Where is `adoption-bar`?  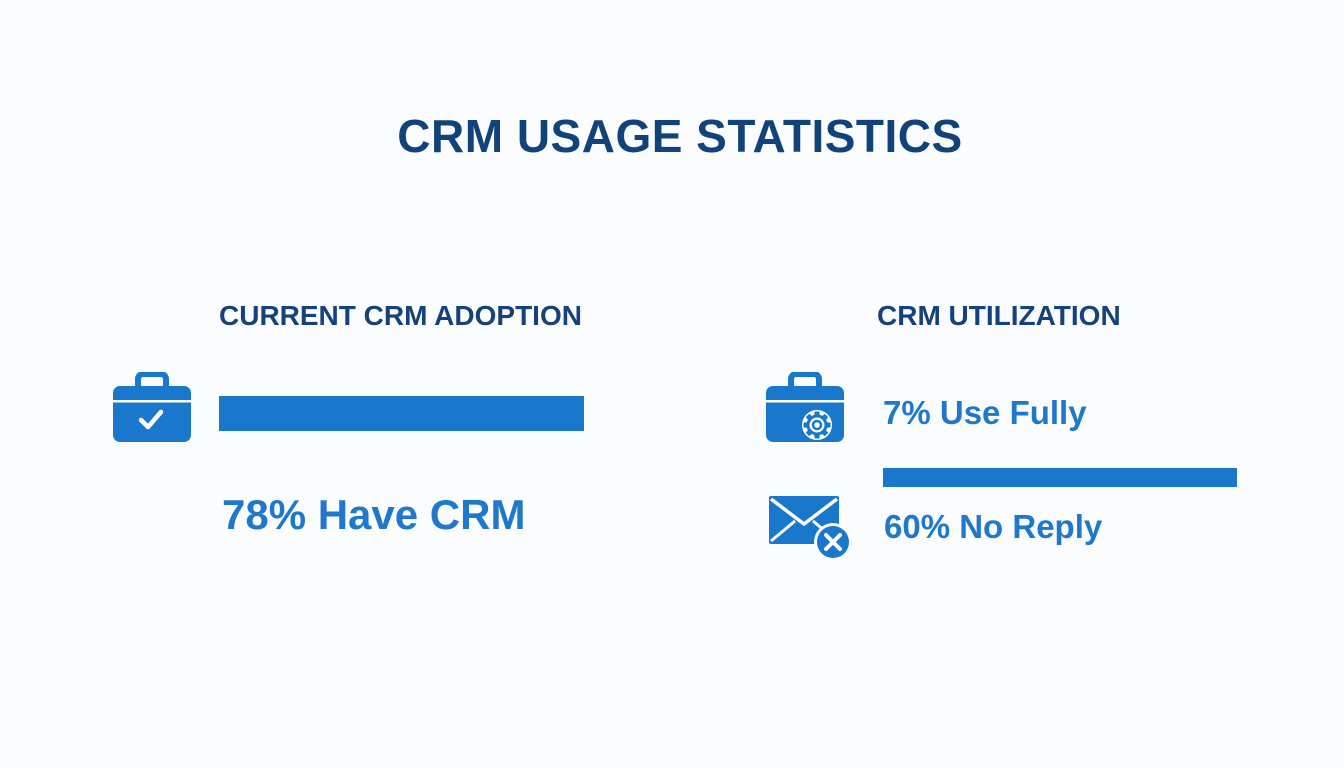 adoption-bar is located at coordinates (401, 413).